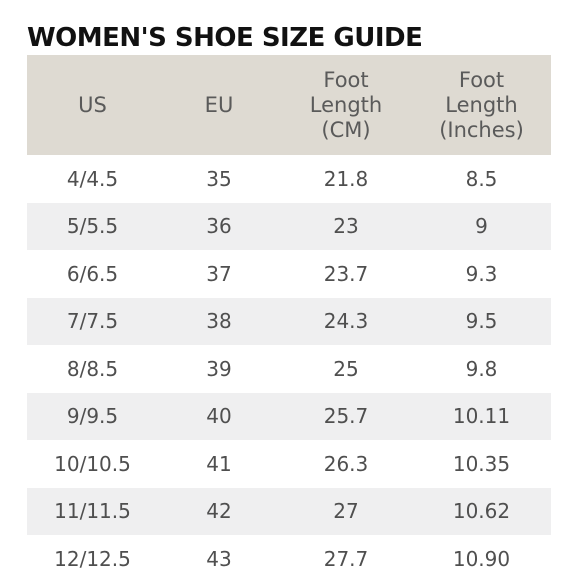 Image resolution: width=580 pixels, height=583 pixels. Describe the element at coordinates (92, 463) in the screenshot. I see `cell-us: 10/10.5` at that location.